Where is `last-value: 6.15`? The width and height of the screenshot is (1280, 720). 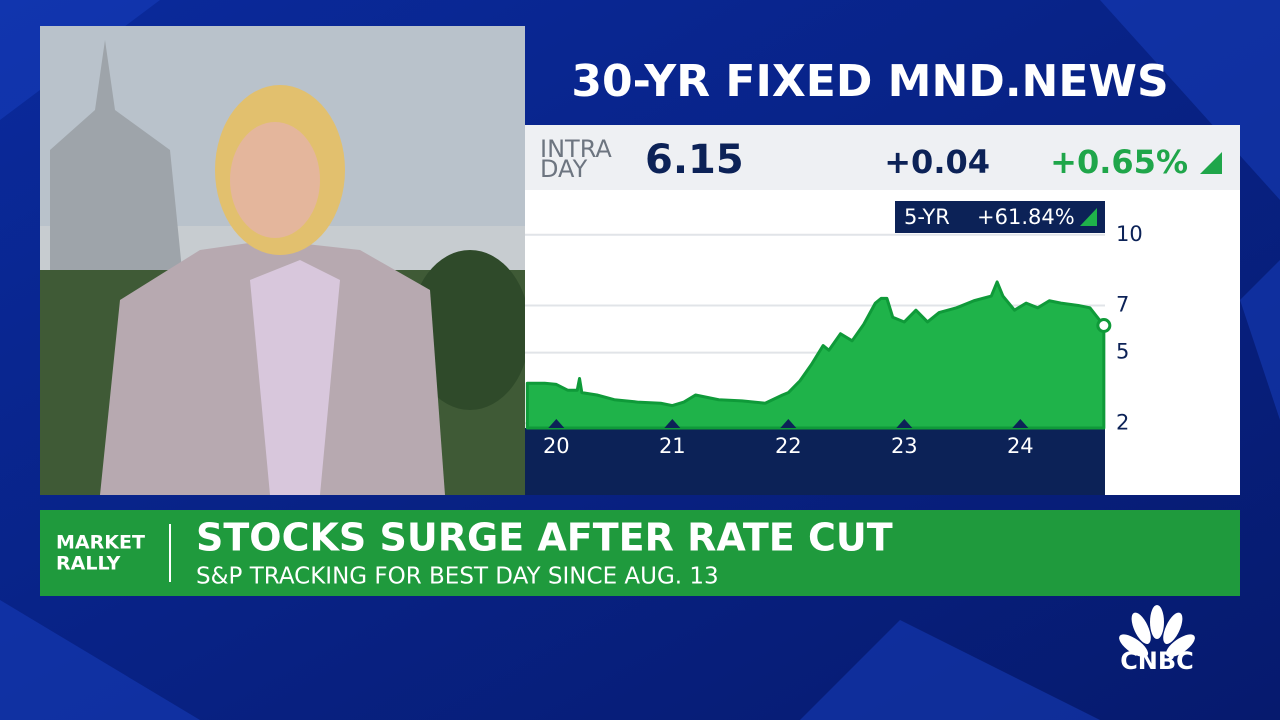 last-value: 6.15 is located at coordinates (694, 160).